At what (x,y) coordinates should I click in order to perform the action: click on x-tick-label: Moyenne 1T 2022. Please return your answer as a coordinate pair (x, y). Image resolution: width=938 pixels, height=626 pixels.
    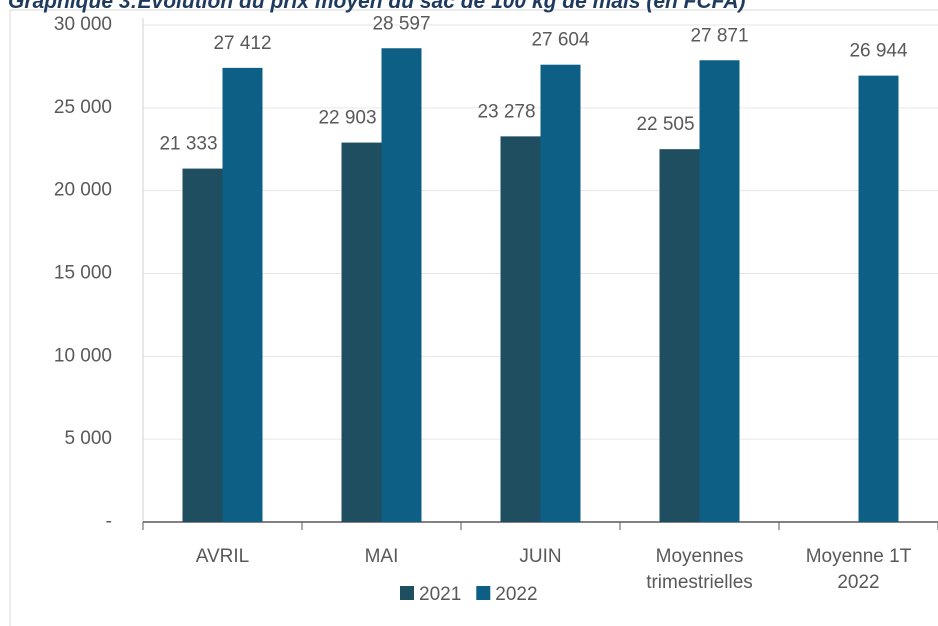
    Looking at the image, I should click on (858, 569).